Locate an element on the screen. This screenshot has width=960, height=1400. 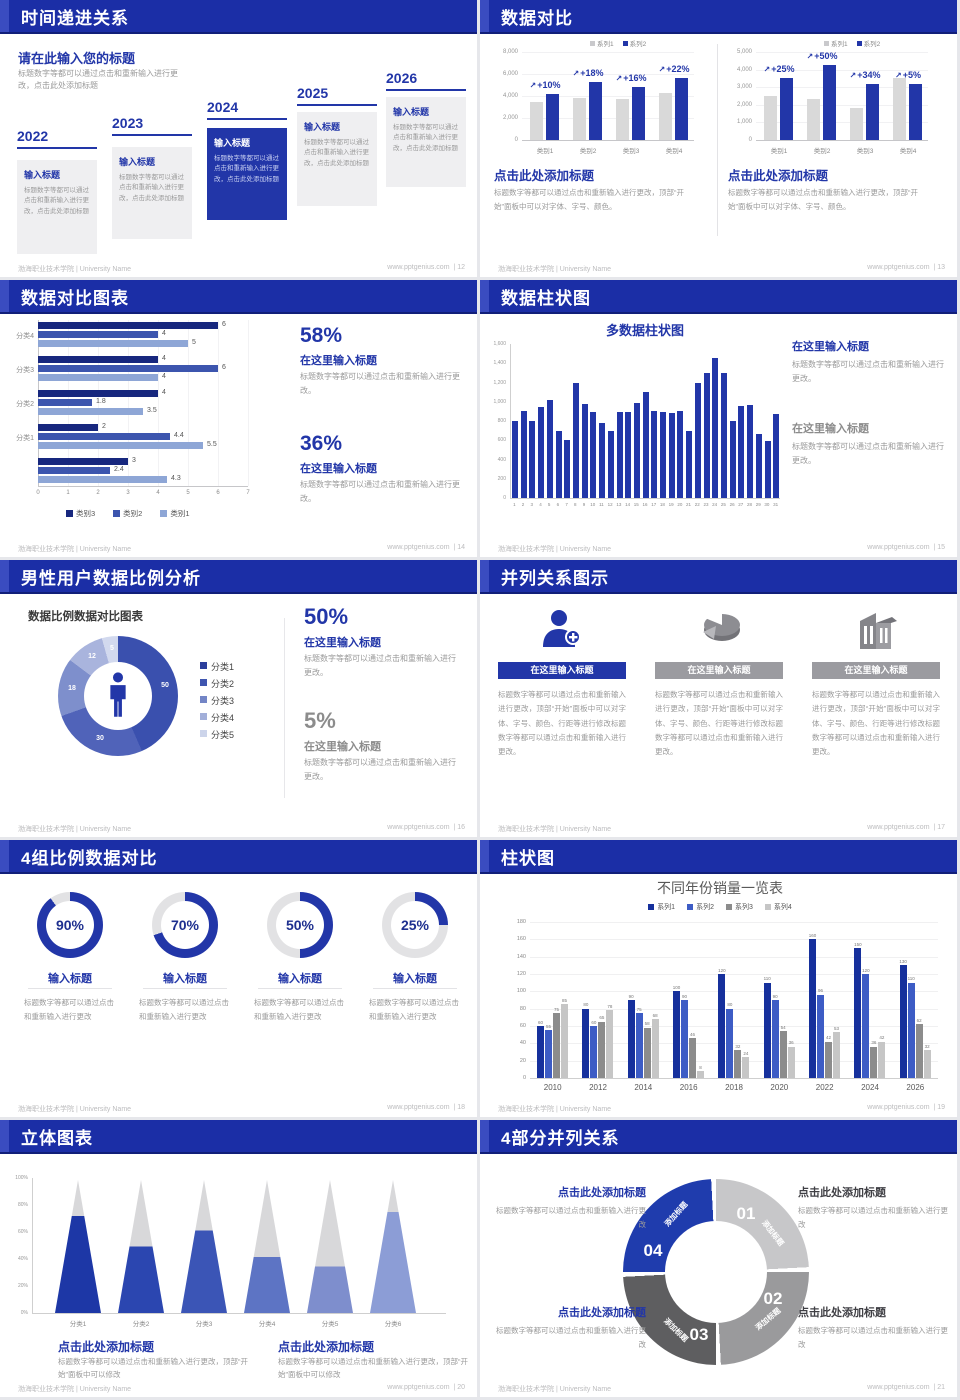
x-axis-label: 31 is located at coordinates (776, 504).